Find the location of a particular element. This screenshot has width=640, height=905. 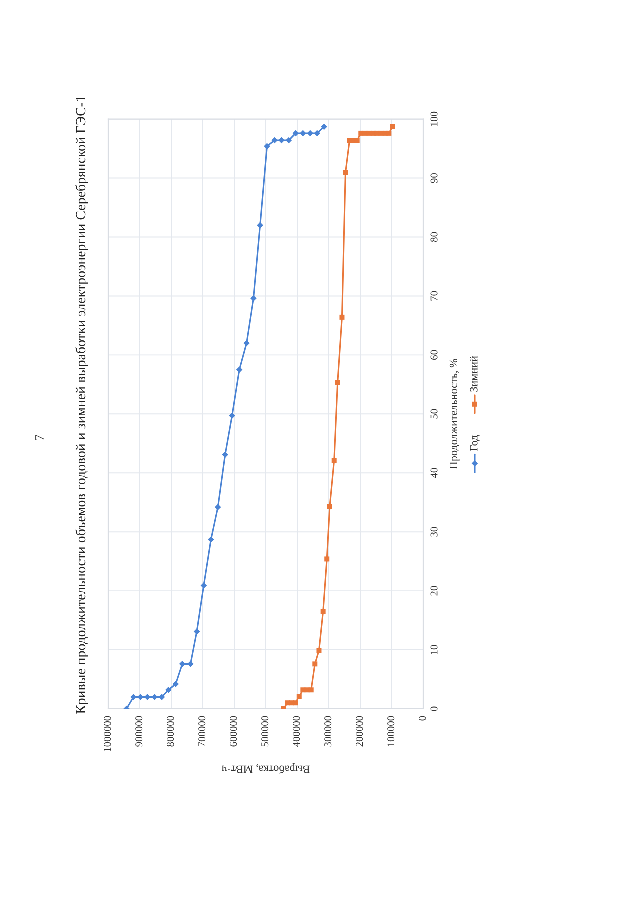

x-tick-label: 1000000 is located at coordinates (108, 734).